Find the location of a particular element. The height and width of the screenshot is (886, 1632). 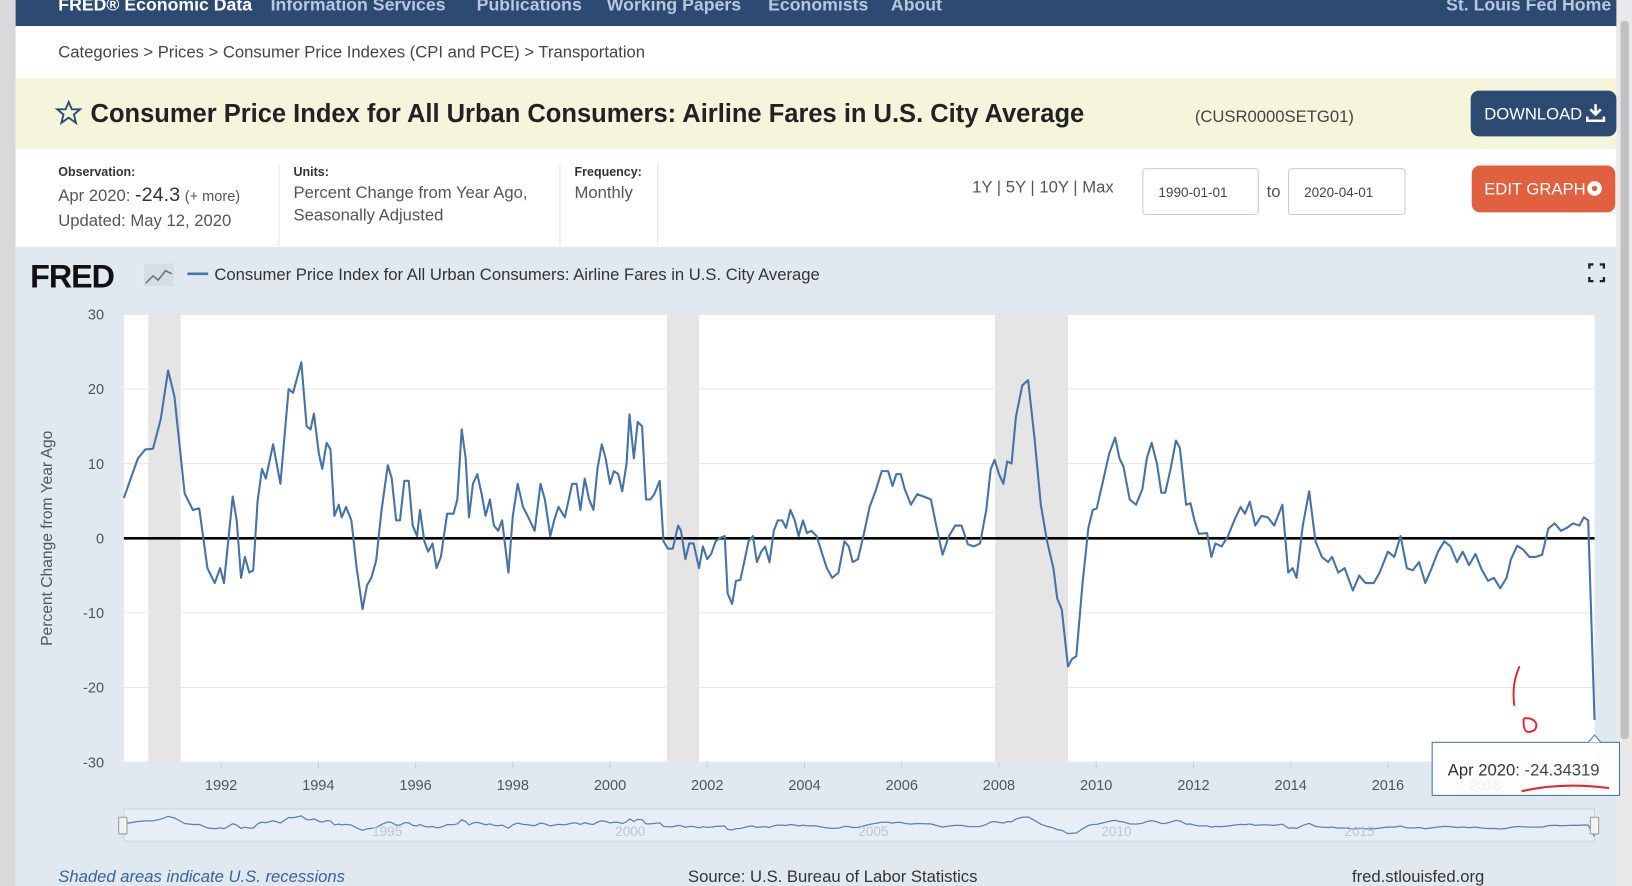

edit-graph-button is located at coordinates (1543, 189).